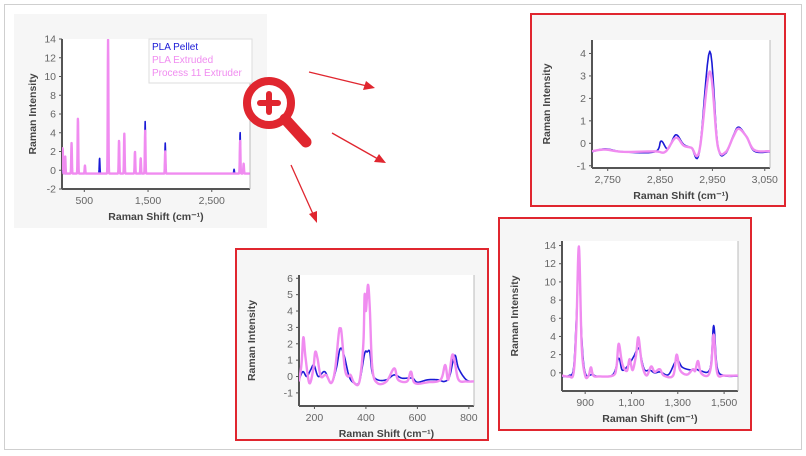  Describe the element at coordinates (418, 418) in the screenshot. I see `x-tick-label: 600` at that location.